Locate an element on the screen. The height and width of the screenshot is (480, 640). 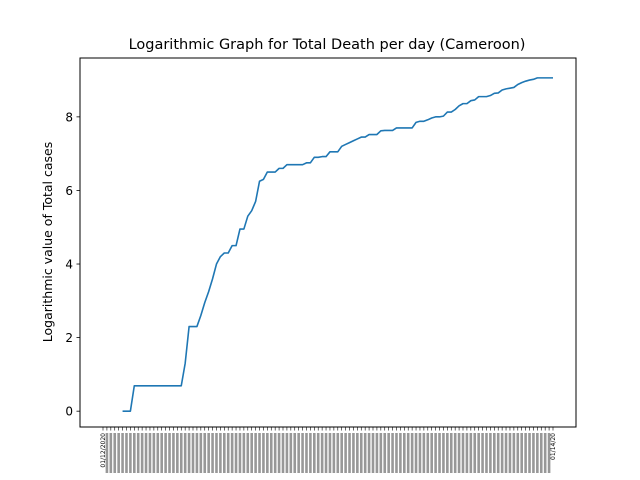
y-tick-label: 8 is located at coordinates (69, 117).